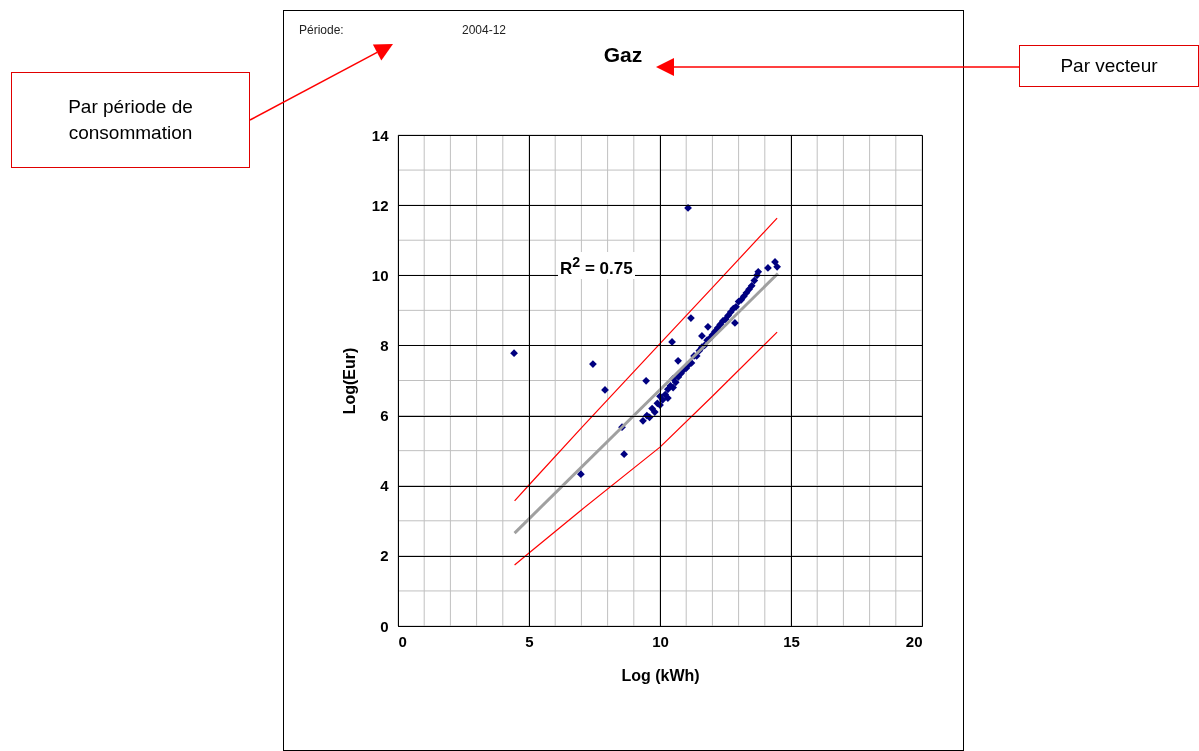  I want to click on x-axis-title: Log (kWh), so click(660, 675).